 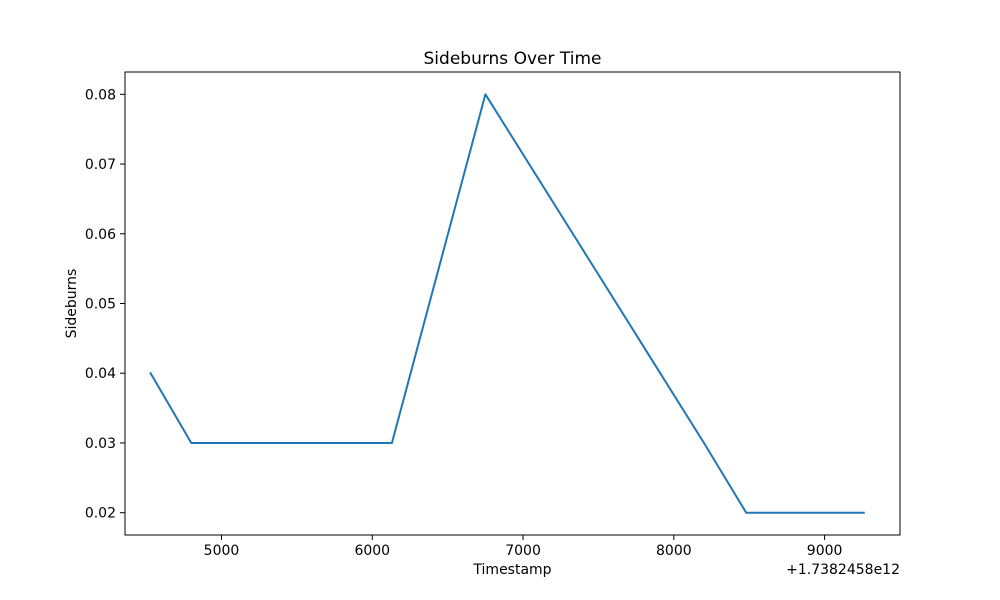 What do you see at coordinates (372, 551) in the screenshot?
I see `x-tick-label: 6000` at bounding box center [372, 551].